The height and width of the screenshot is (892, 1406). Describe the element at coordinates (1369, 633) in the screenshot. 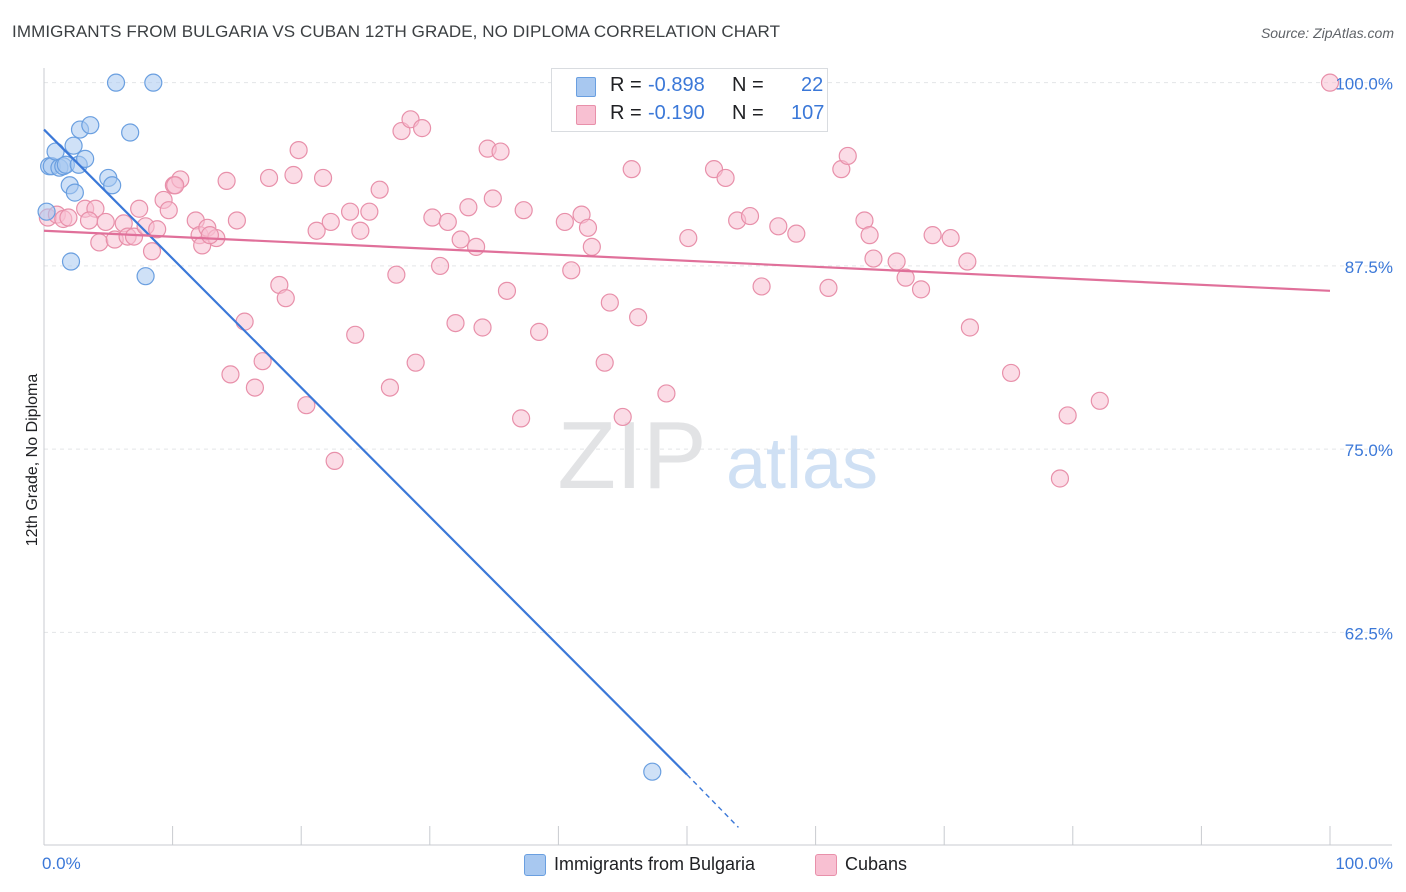

I see `y-tick-label: 62.5%` at that location.